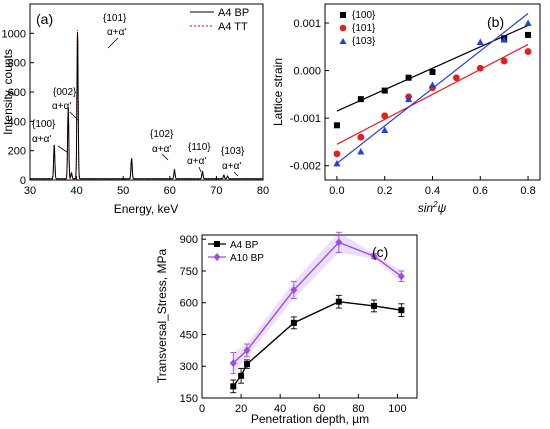  What do you see at coordinates (432, 191) in the screenshot?
I see `panel-b-xtick-label: 0.4` at bounding box center [432, 191].